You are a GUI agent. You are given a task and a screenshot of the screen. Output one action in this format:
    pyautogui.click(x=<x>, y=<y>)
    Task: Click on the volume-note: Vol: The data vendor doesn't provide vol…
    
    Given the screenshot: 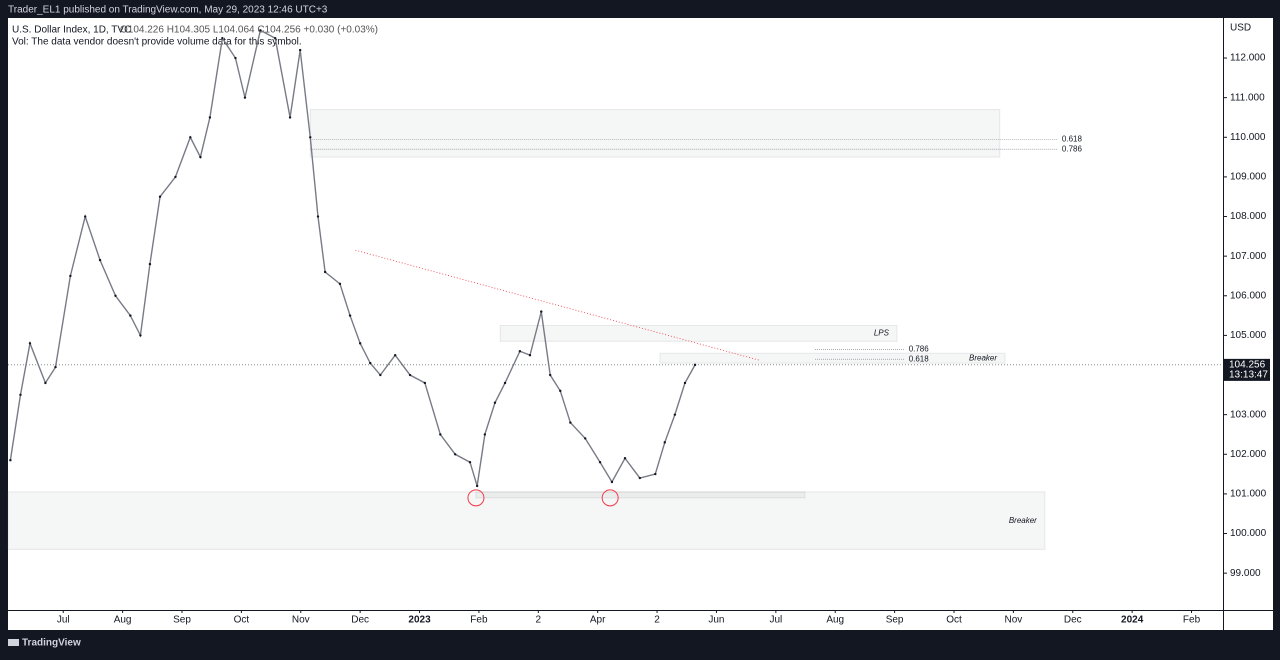 What is the action you would take?
    pyautogui.click(x=157, y=42)
    